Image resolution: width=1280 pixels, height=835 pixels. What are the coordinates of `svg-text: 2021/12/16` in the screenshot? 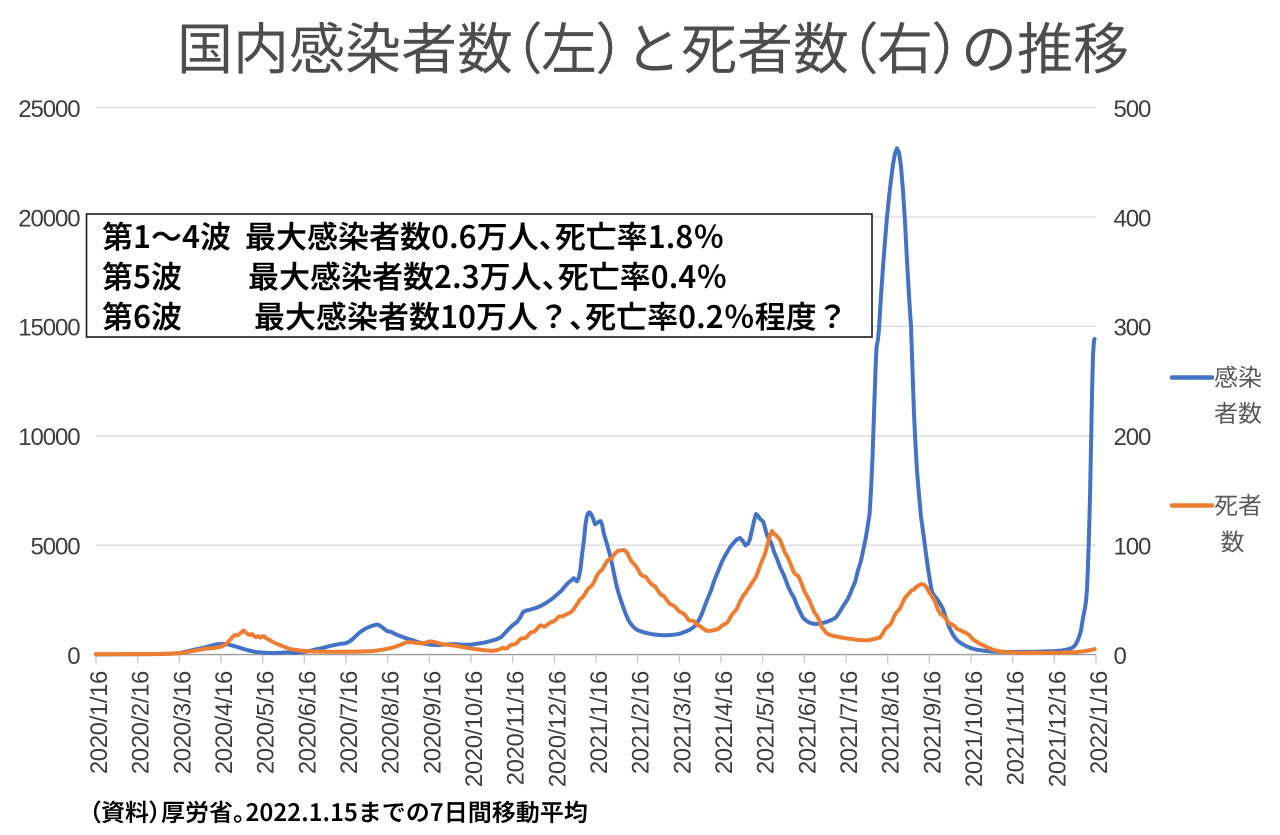 It's located at (1057, 729).